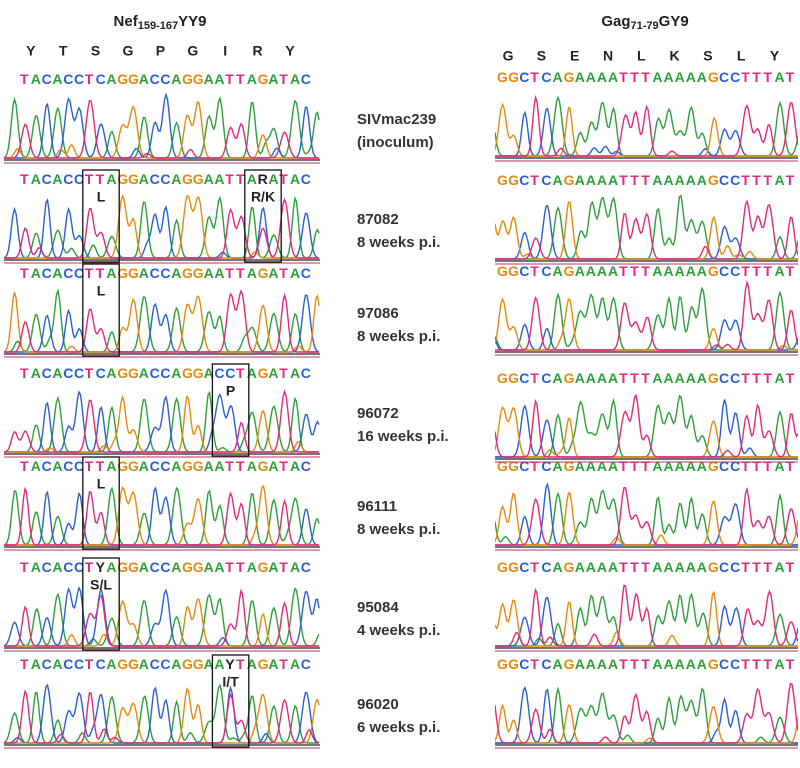 Image resolution: width=800 pixels, height=768 pixels. What do you see at coordinates (101, 310) in the screenshot?
I see `mutation-box` at bounding box center [101, 310].